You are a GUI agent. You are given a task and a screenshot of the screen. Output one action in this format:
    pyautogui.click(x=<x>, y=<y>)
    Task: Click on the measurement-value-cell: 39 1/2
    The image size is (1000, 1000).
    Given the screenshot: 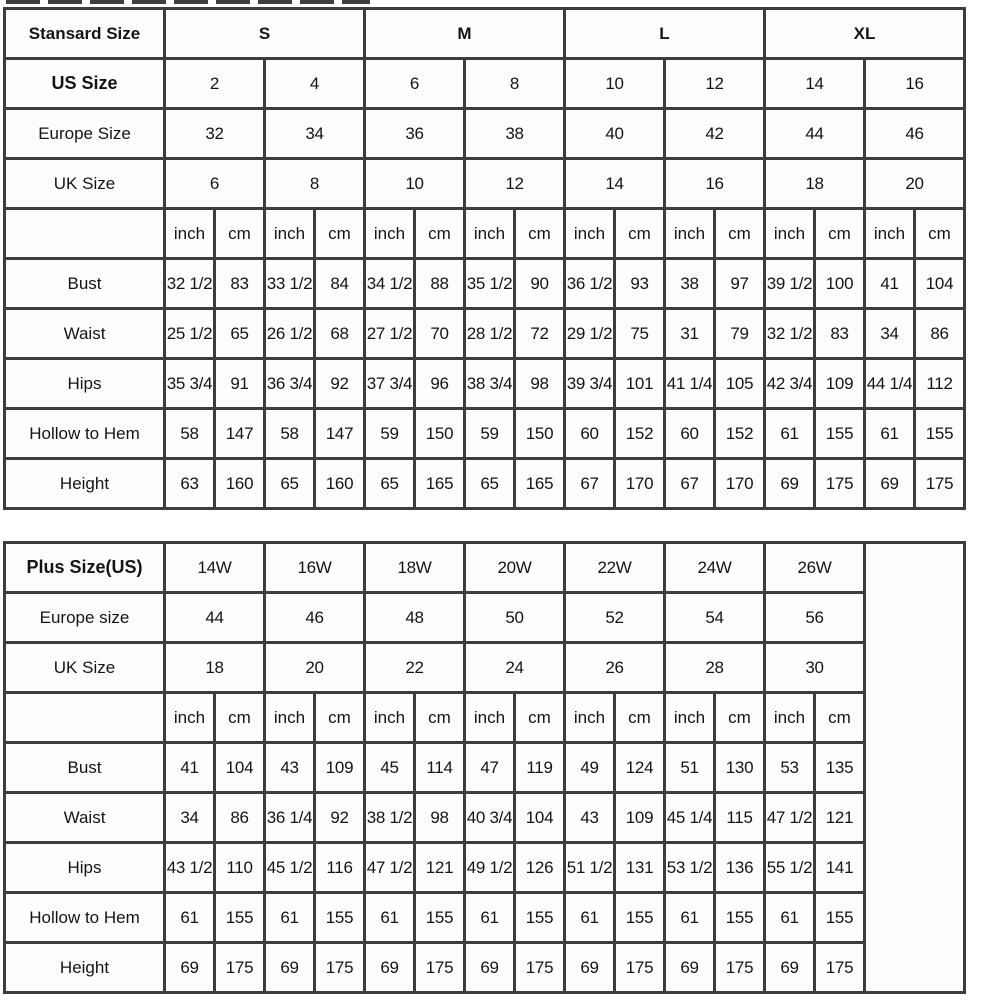 What is the action you would take?
    pyautogui.click(x=789, y=283)
    